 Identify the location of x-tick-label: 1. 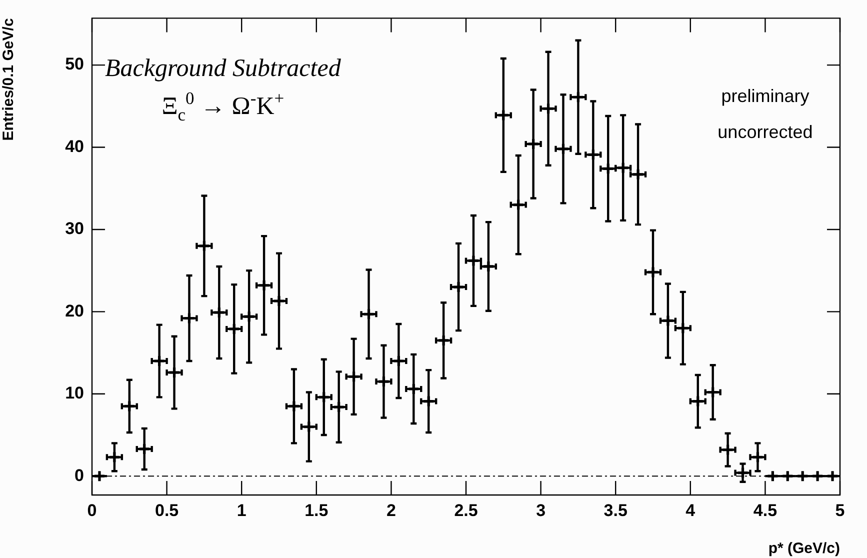
(241, 510).